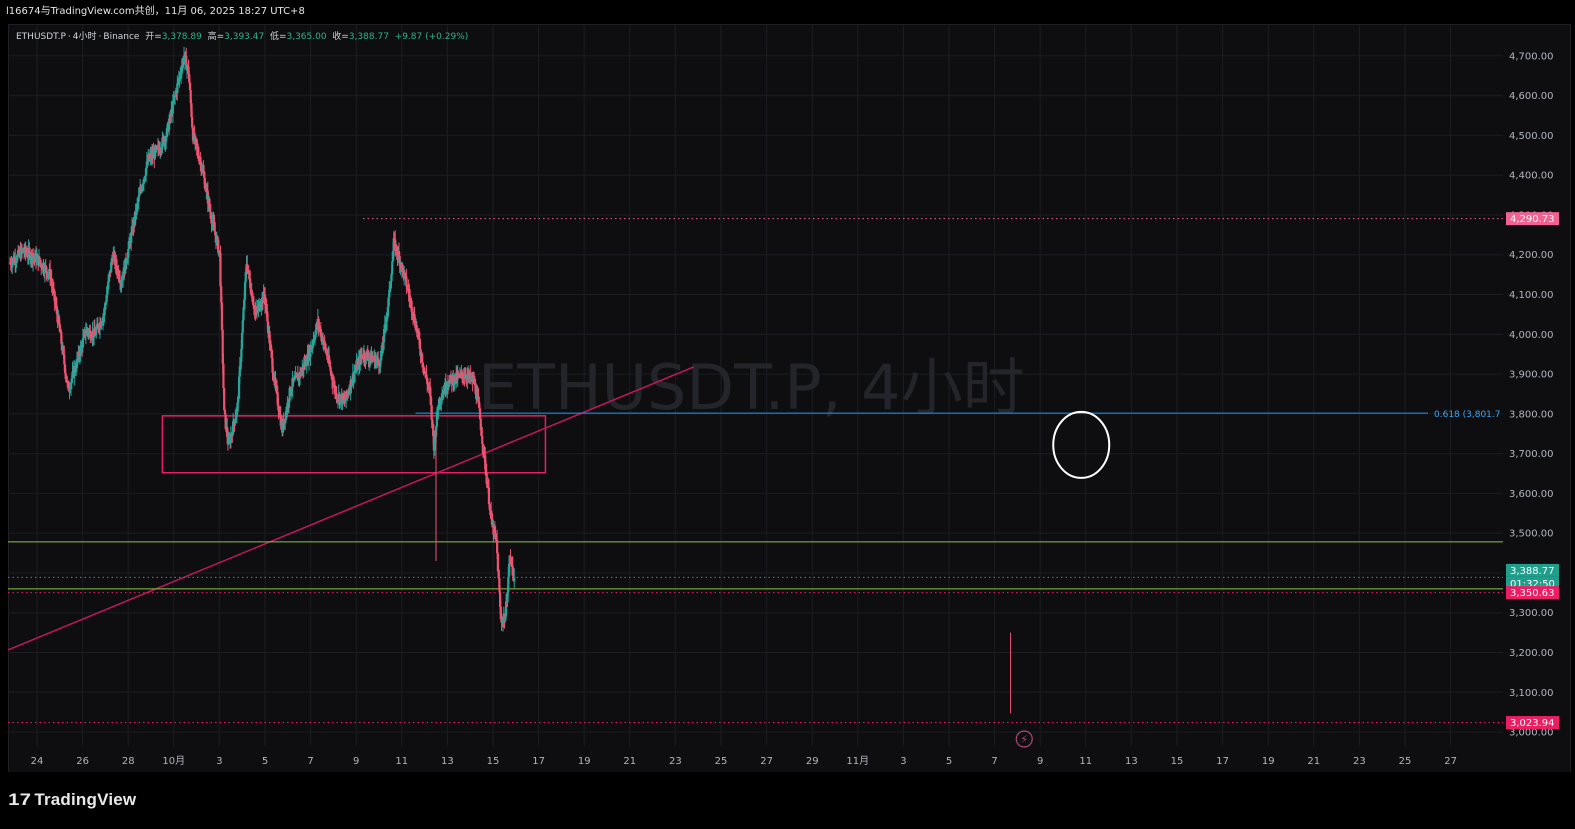 The height and width of the screenshot is (829, 1575). I want to click on price-badge, so click(1532, 593).